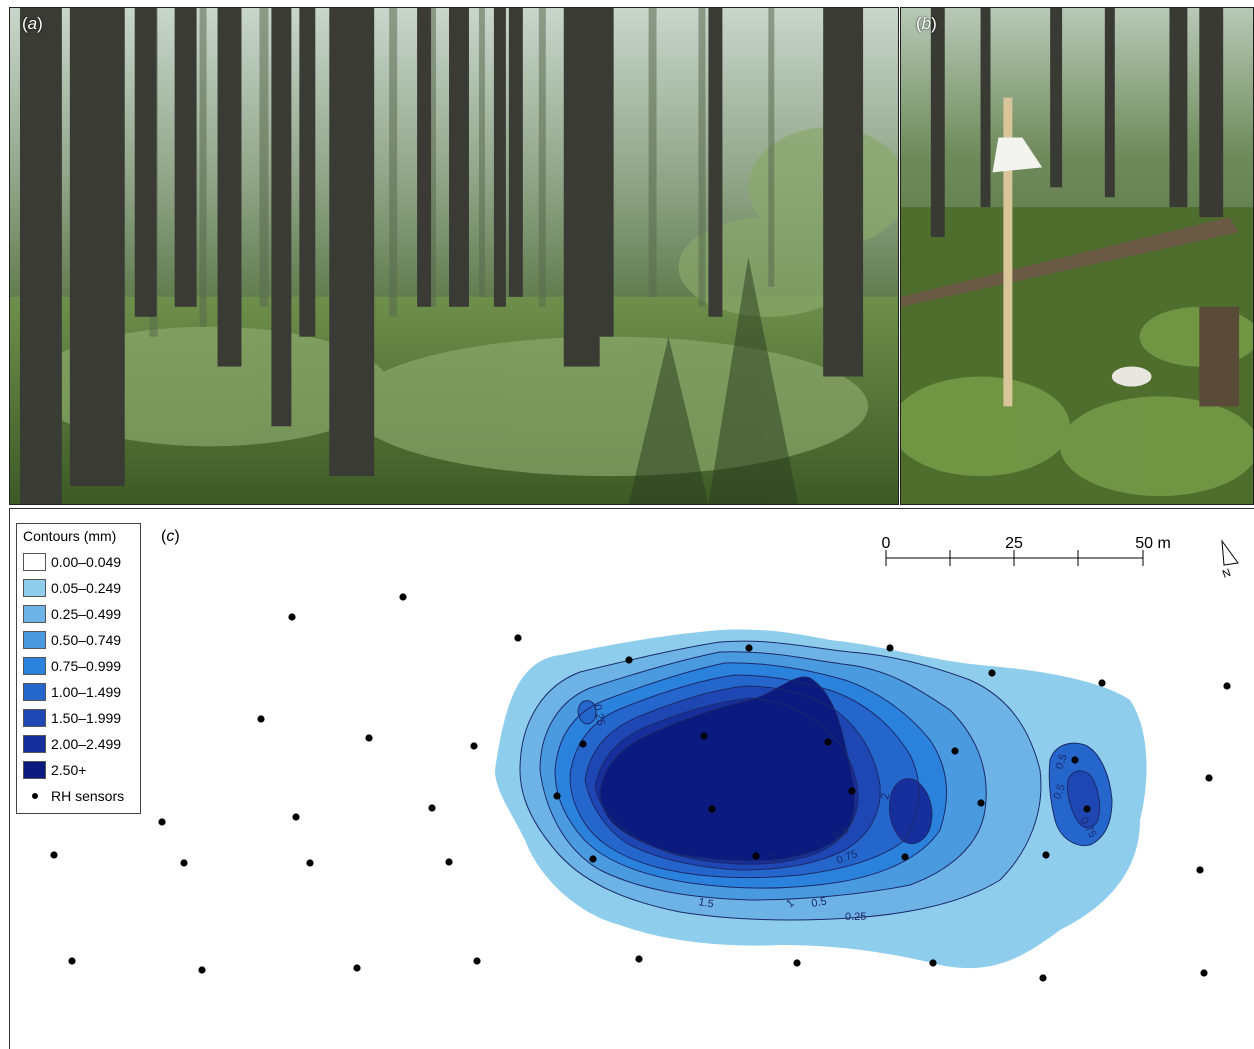 The height and width of the screenshot is (1049, 1254). Describe the element at coordinates (86, 692) in the screenshot. I see `legend-label: 1.00–1.499` at that location.